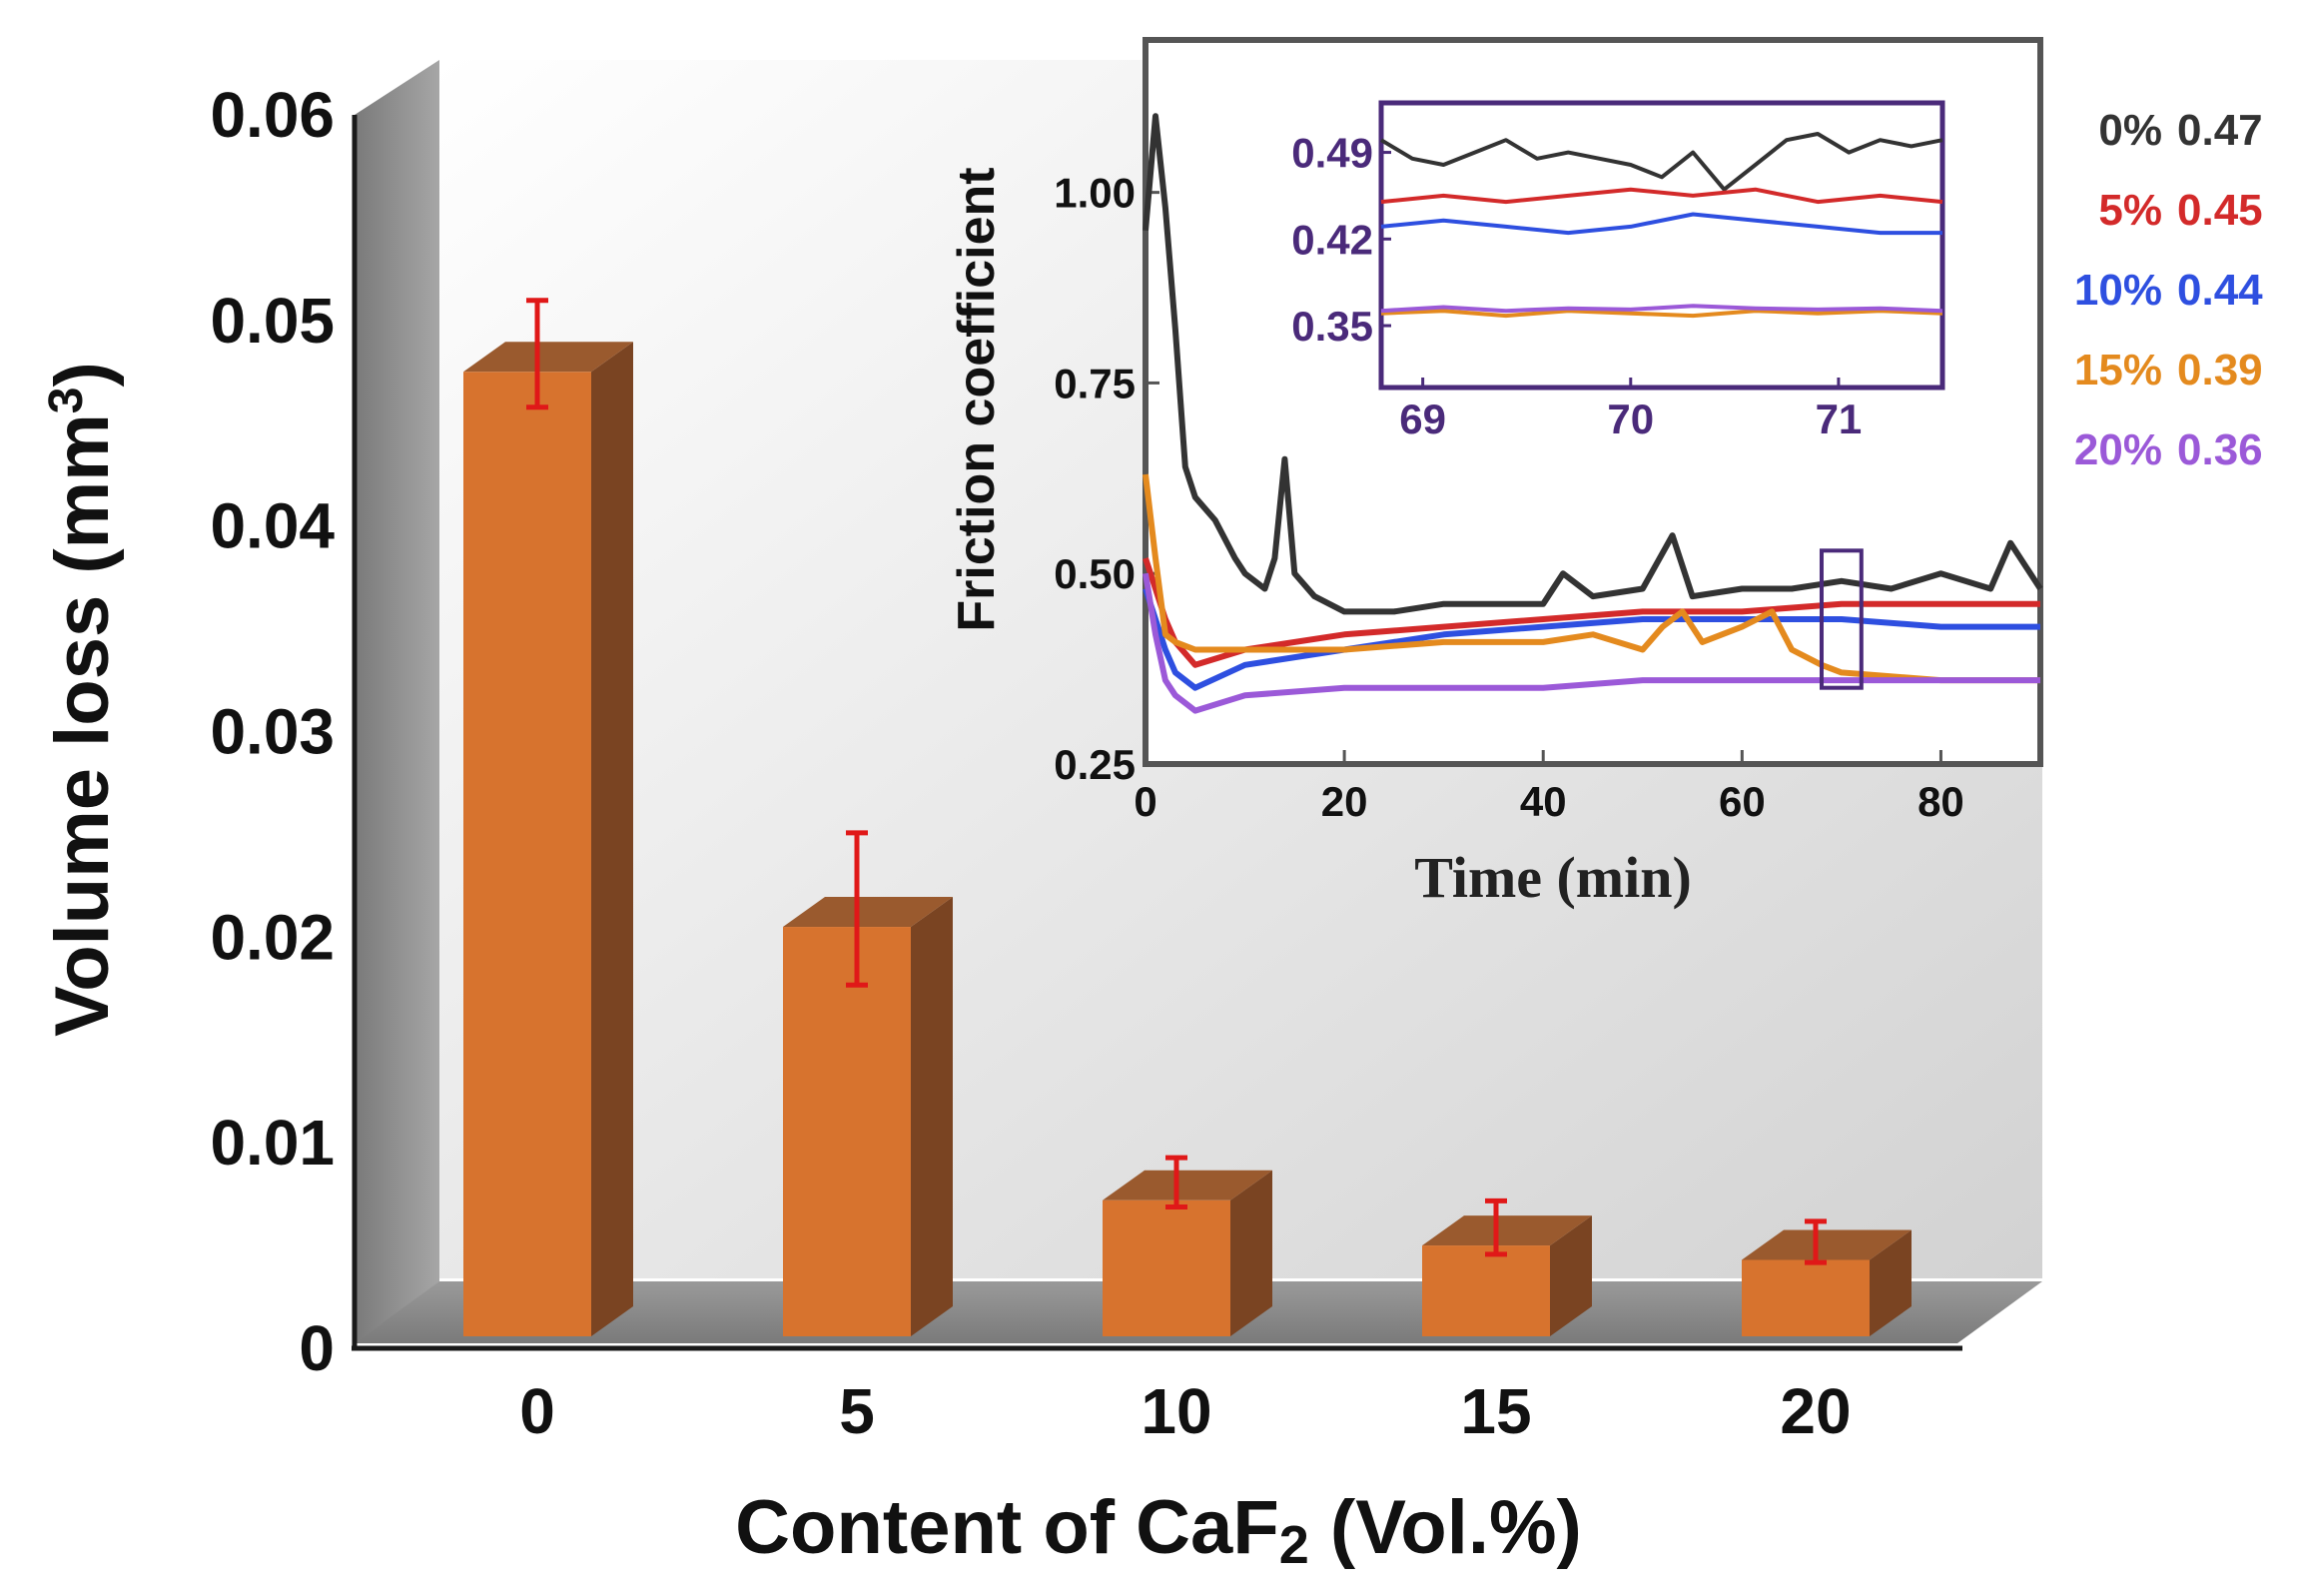 The width and height of the screenshot is (2297, 1596). What do you see at coordinates (1344, 801) in the screenshot?
I see `inset-x-tick-label: 20` at bounding box center [1344, 801].